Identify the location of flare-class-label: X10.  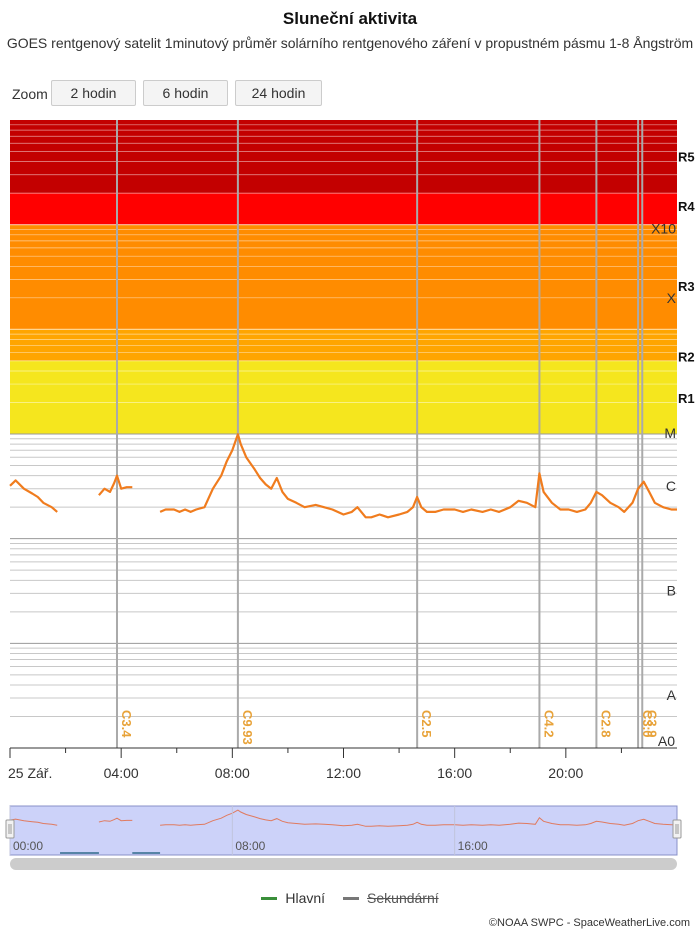
(663, 229).